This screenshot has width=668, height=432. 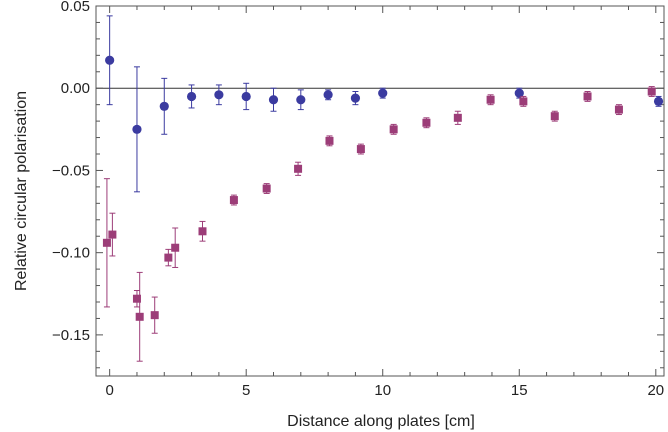 What do you see at coordinates (75, 7) in the screenshot?
I see `y-tick-label: 0.05` at bounding box center [75, 7].